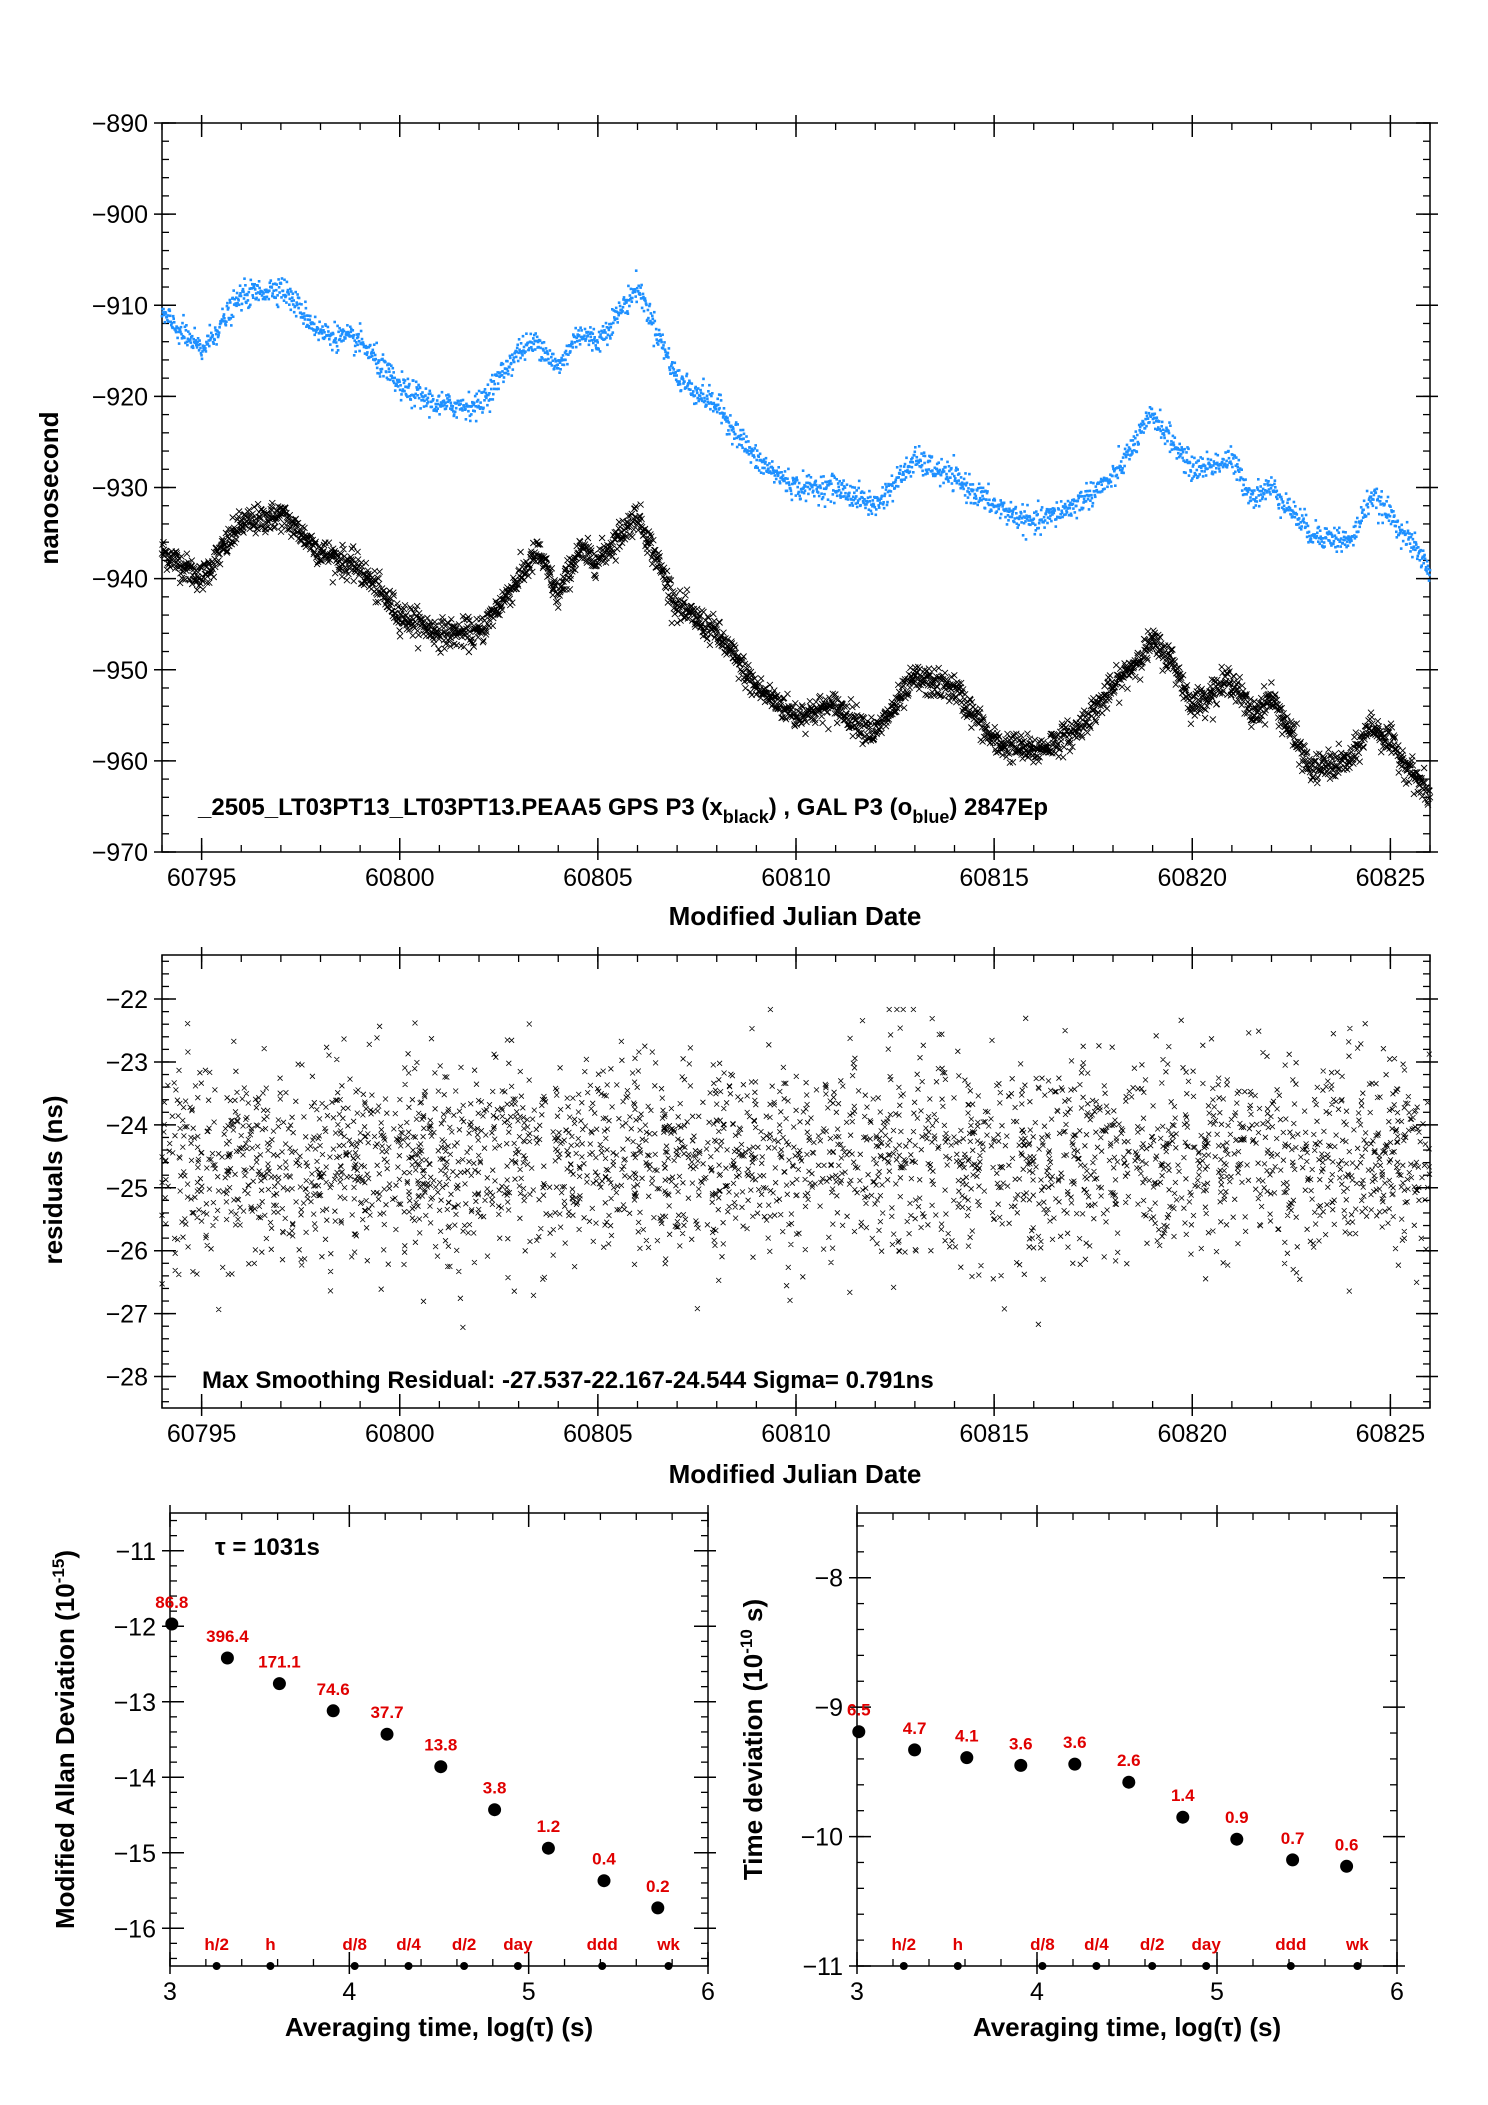  What do you see at coordinates (495, 1788) in the screenshot?
I see `adev-point-label: 3.8` at bounding box center [495, 1788].